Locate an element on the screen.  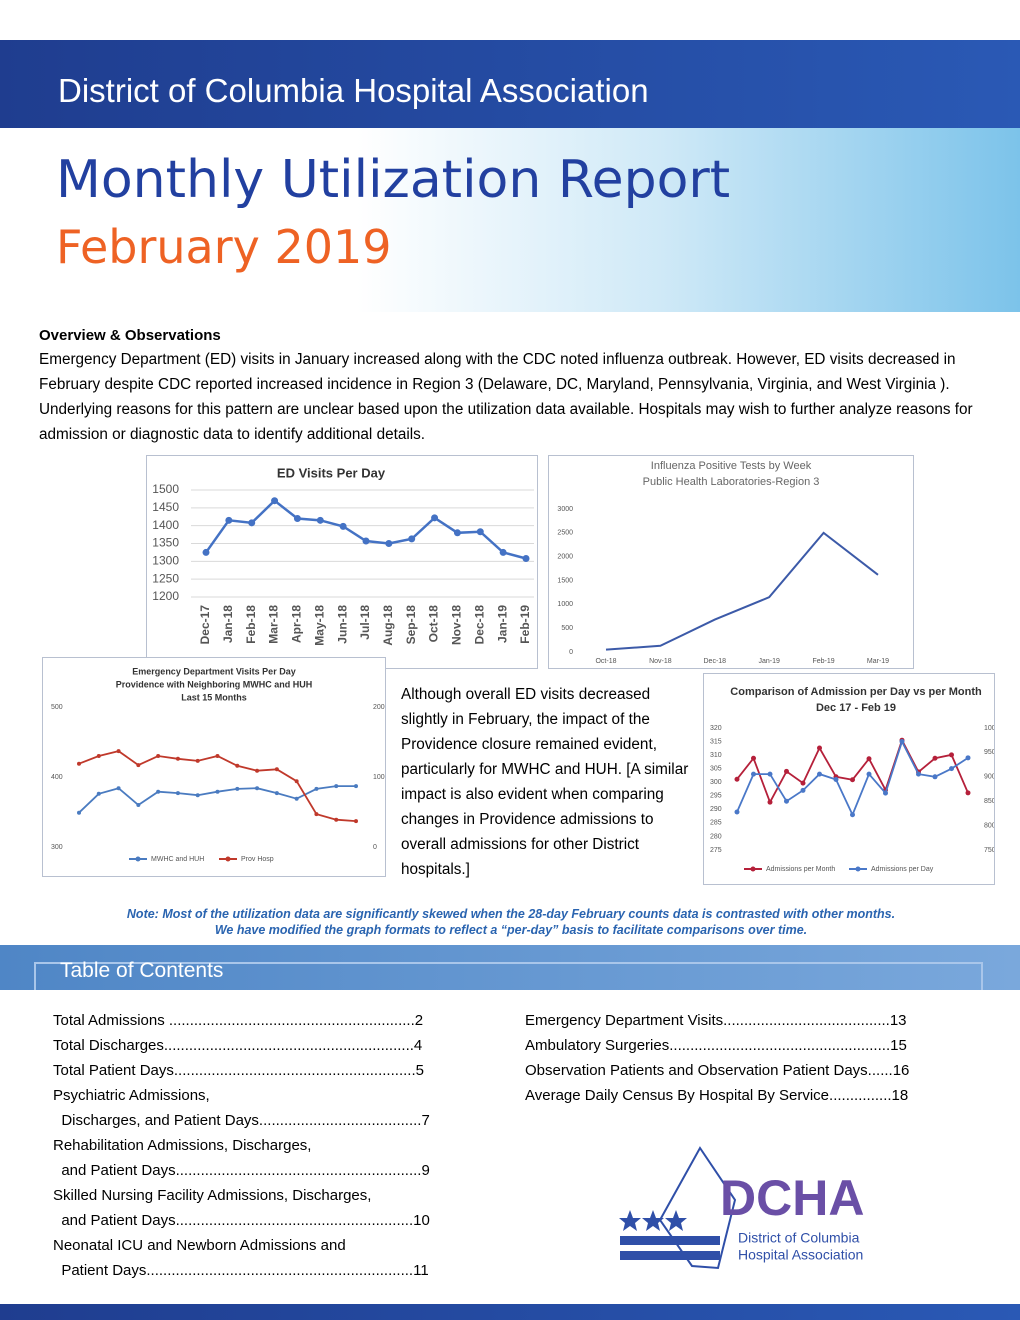
toc-entry: Neonatal ICU and Newborn Admissions and is located at coordinates (199, 1245).